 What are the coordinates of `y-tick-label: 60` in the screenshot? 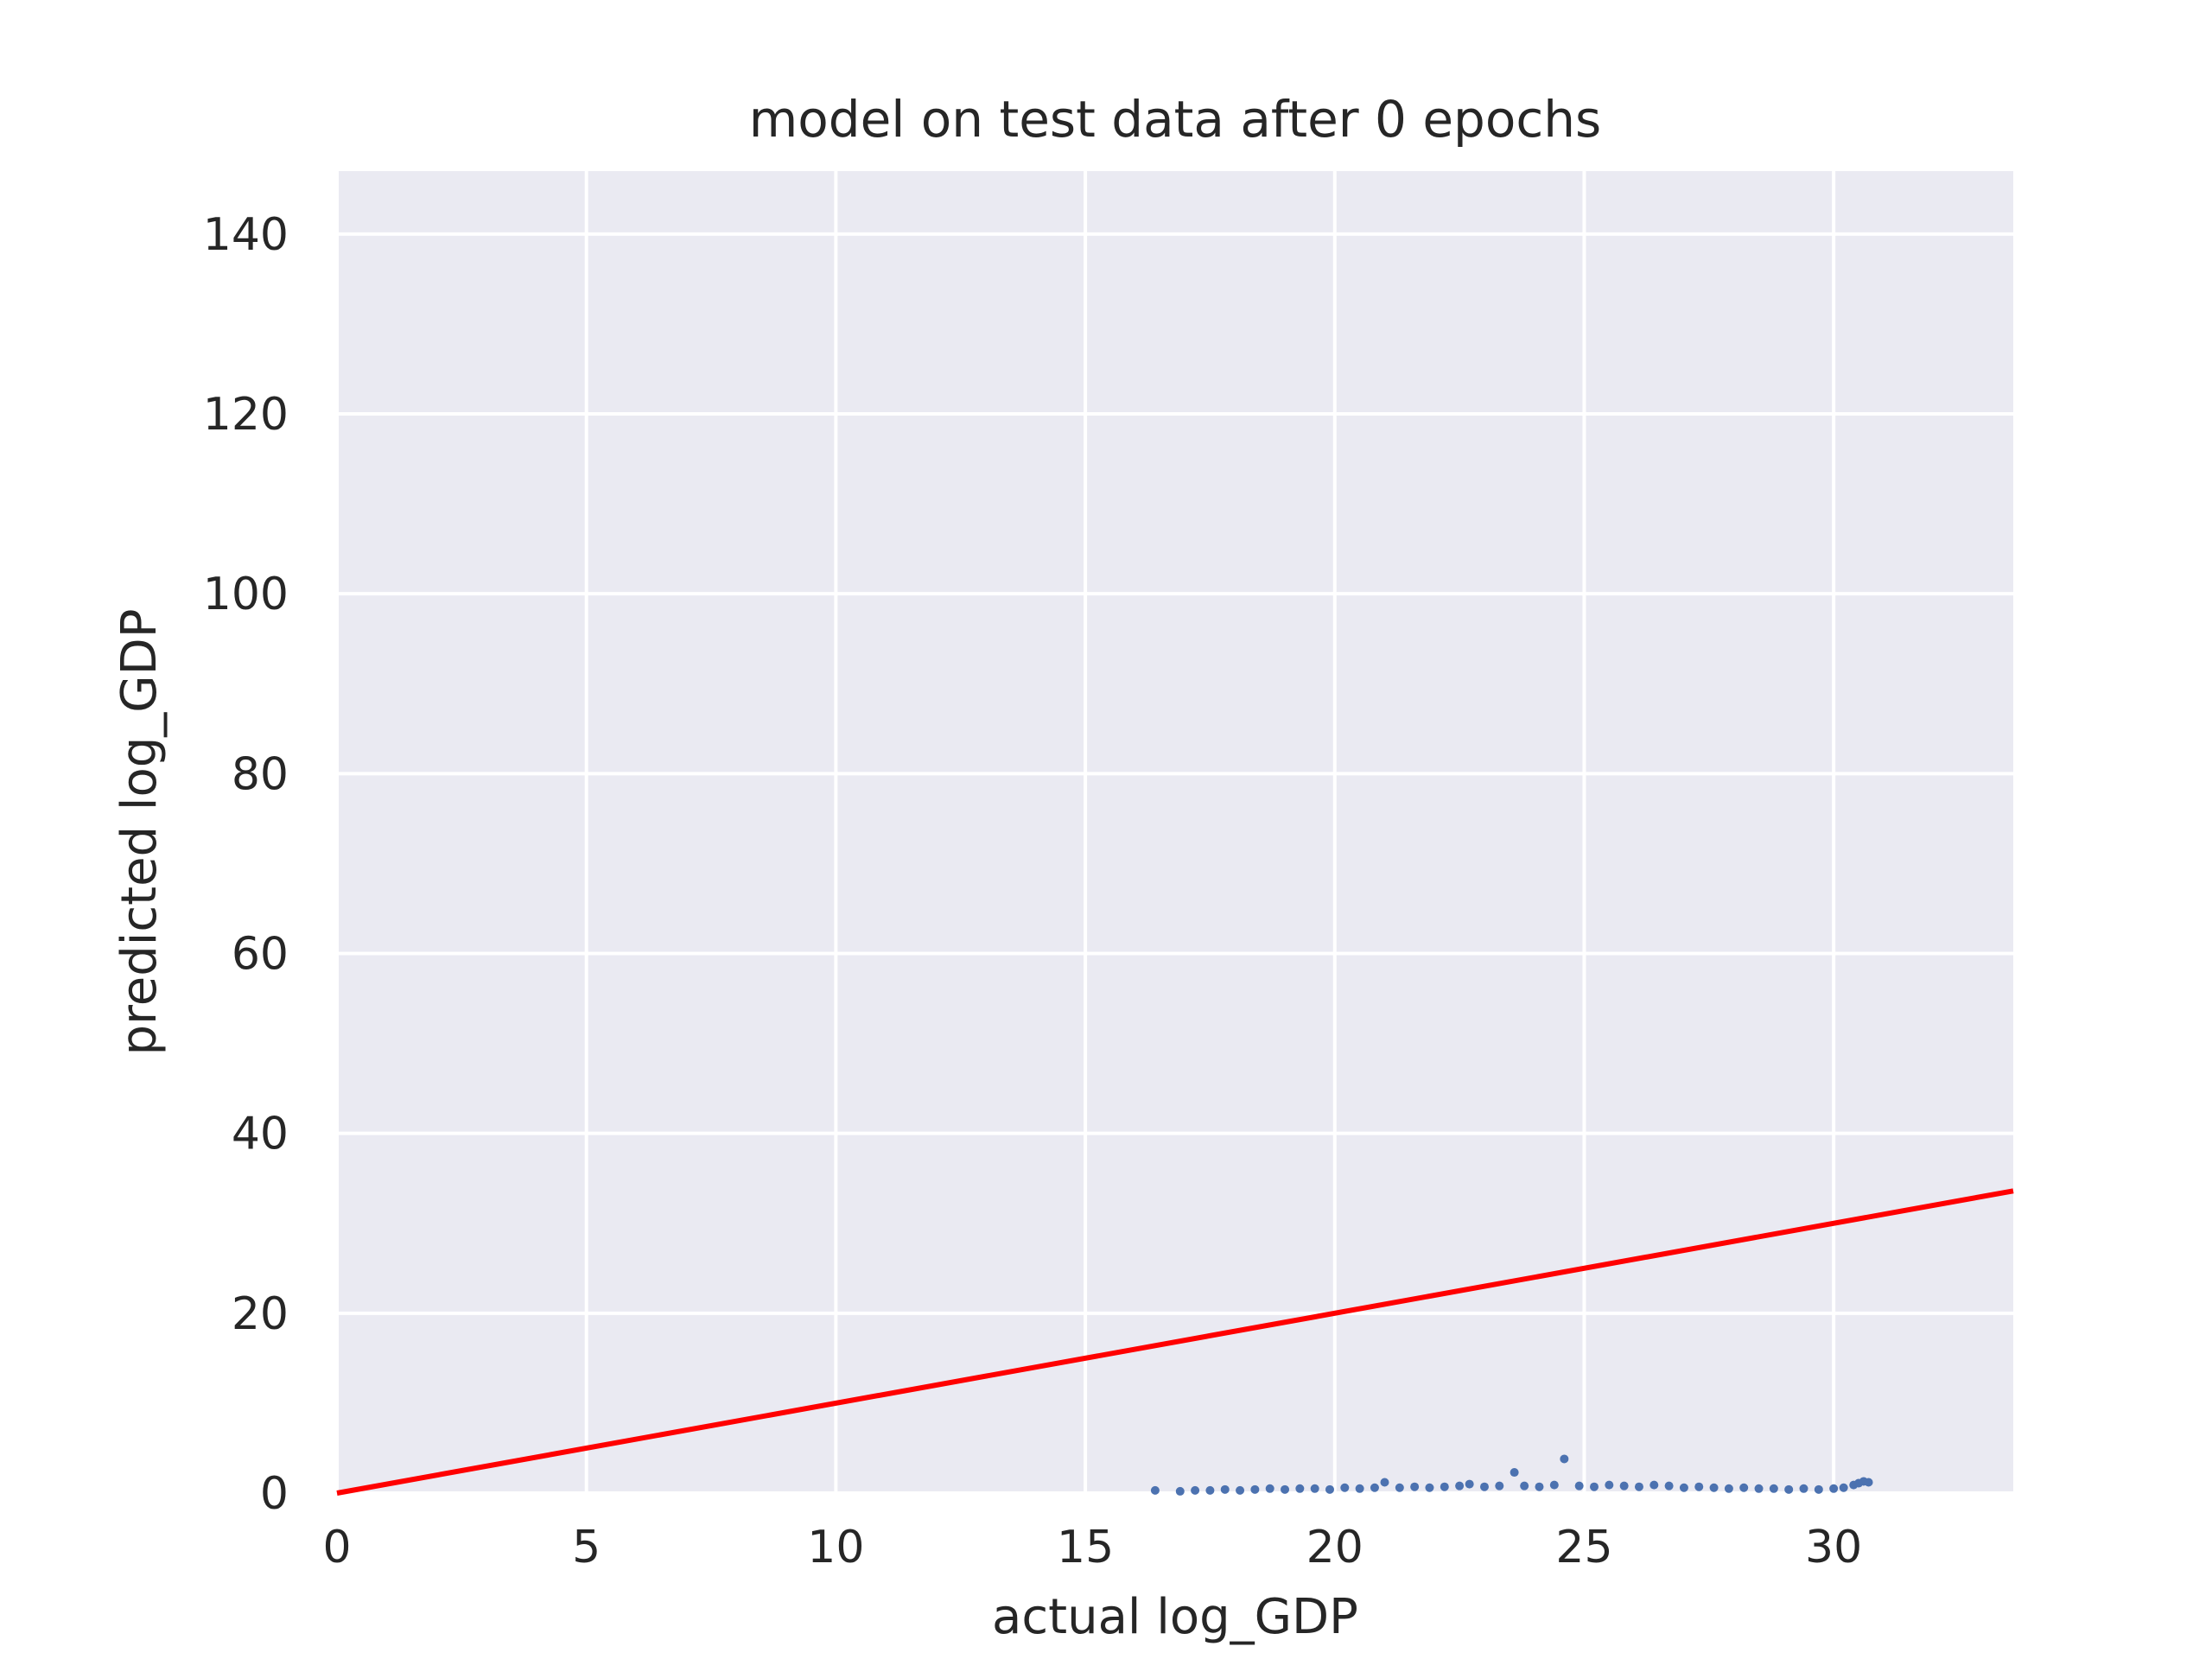 It's located at (260, 955).